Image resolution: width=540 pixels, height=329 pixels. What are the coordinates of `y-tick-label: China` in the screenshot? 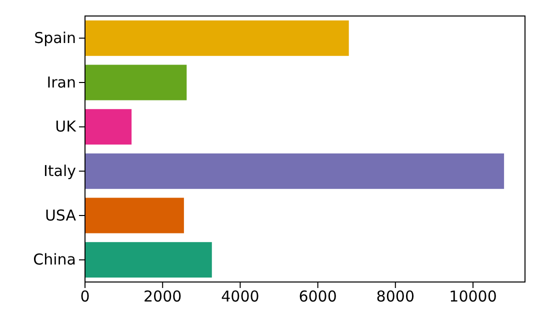 It's located at (54, 259).